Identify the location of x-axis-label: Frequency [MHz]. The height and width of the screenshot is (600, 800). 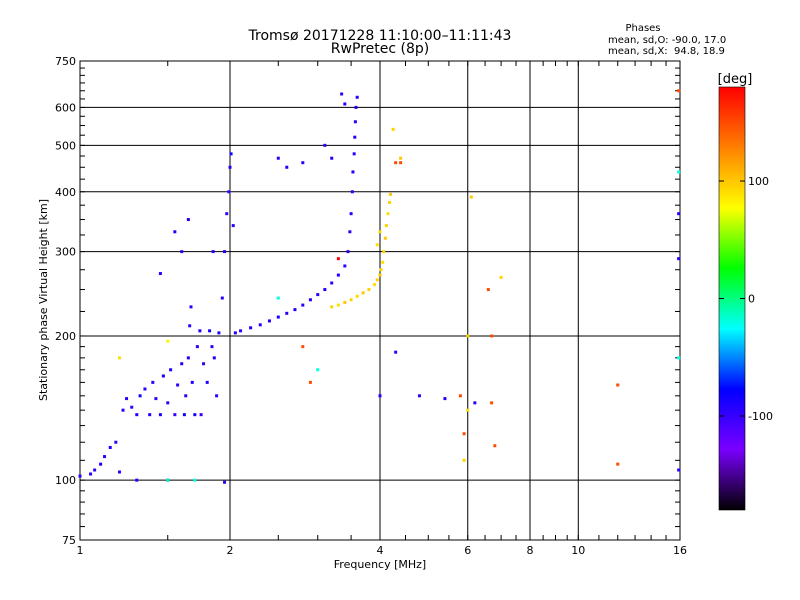
(380, 564).